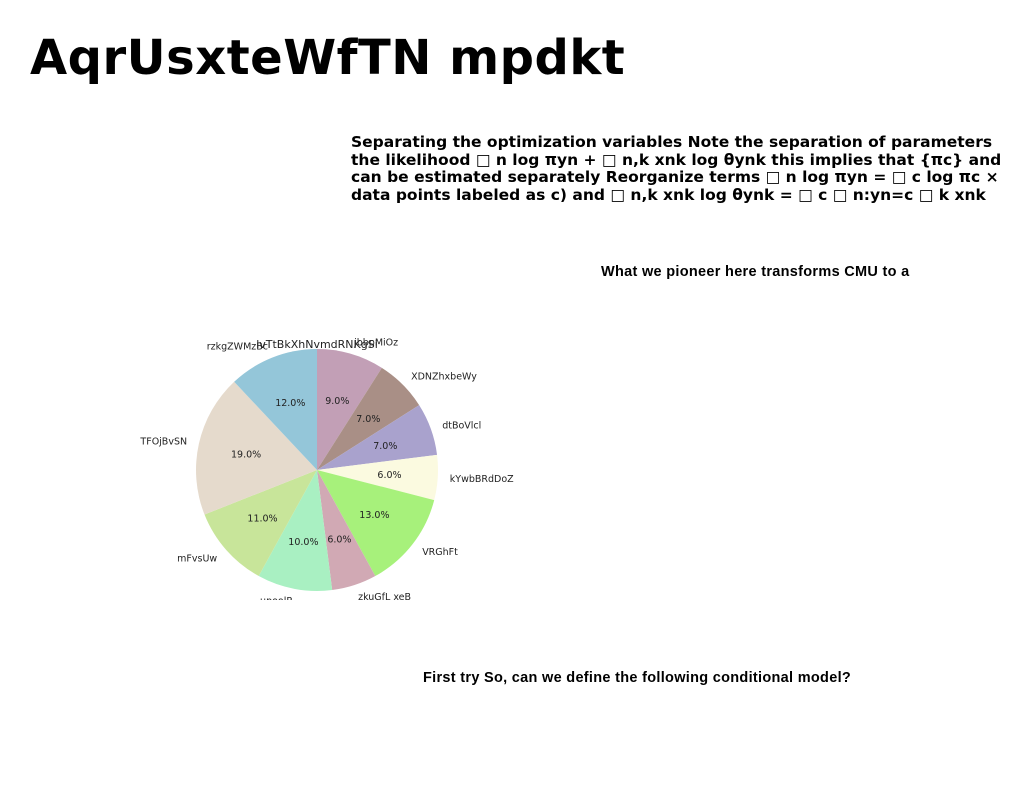 This screenshot has width=1024, height=788. Describe the element at coordinates (346, 530) in the screenshot. I see `pie-slice-zkuGfL xeB` at that location.